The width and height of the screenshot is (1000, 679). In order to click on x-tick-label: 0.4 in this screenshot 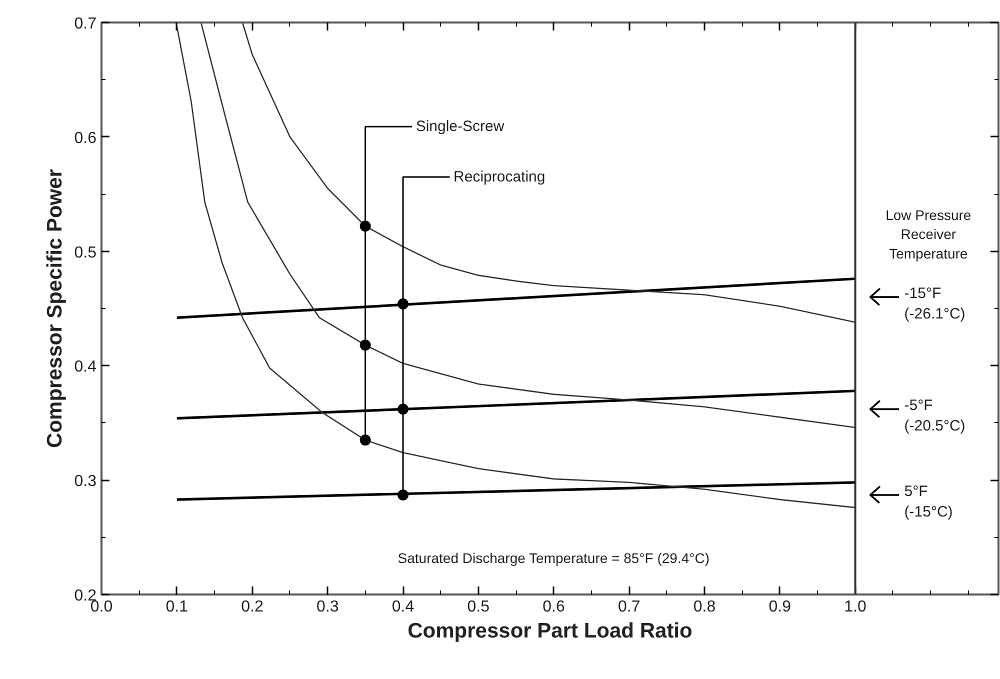, I will do `click(403, 607)`.